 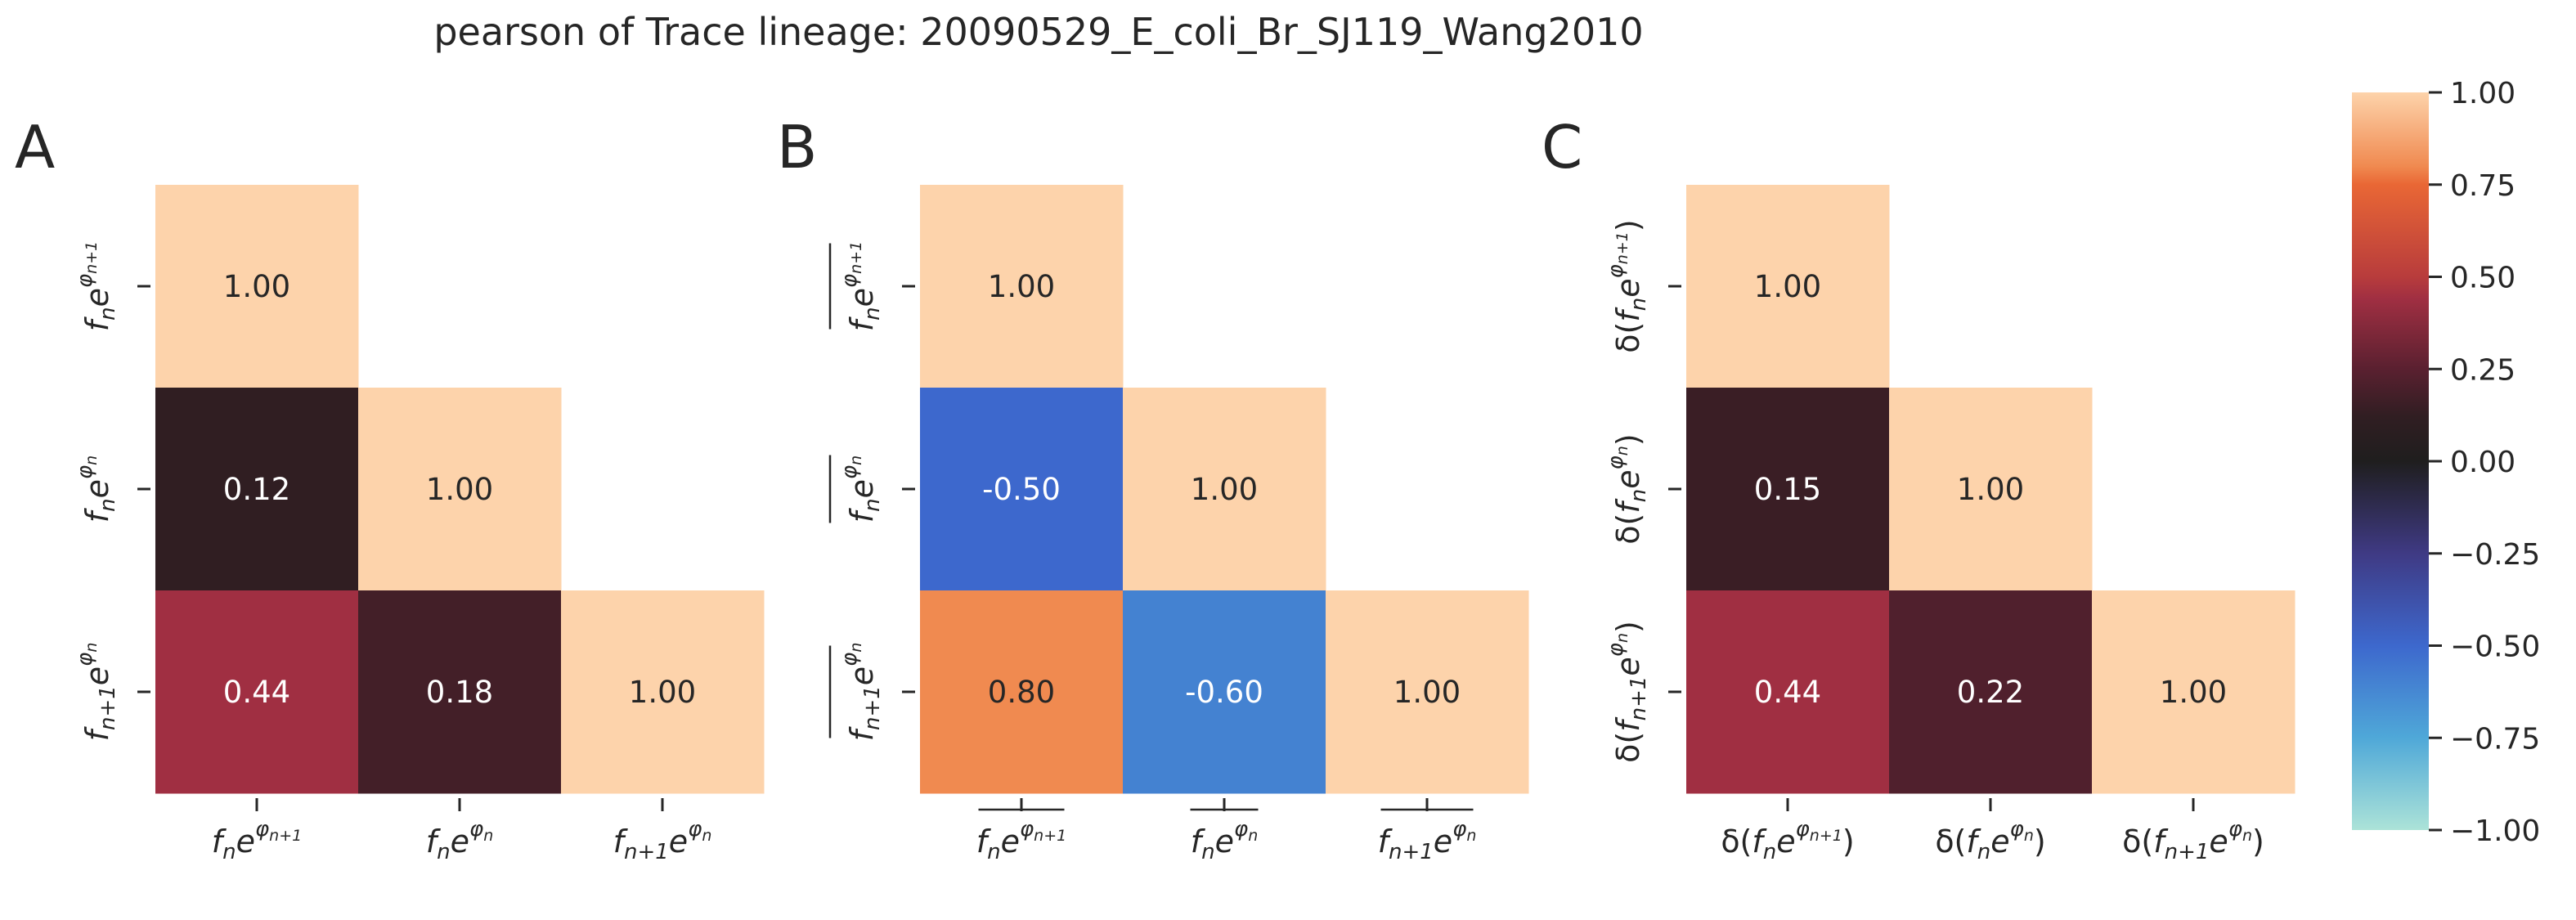 What do you see at coordinates (2482, 278) in the screenshot?
I see `colorbar-tick-label: 0.50` at bounding box center [2482, 278].